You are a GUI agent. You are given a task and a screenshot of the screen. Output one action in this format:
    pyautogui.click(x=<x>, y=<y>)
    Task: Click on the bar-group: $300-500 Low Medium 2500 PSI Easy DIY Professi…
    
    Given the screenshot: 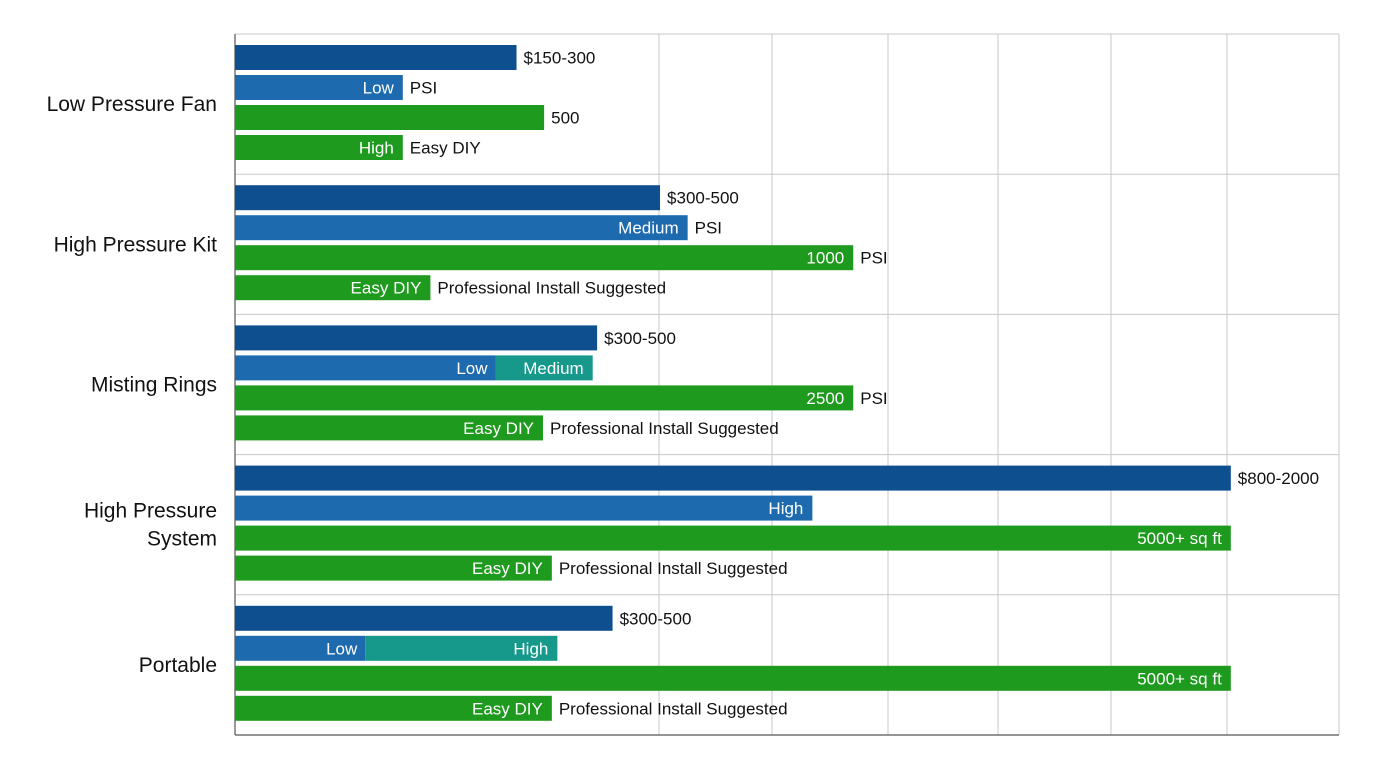 What is the action you would take?
    pyautogui.click(x=561, y=383)
    